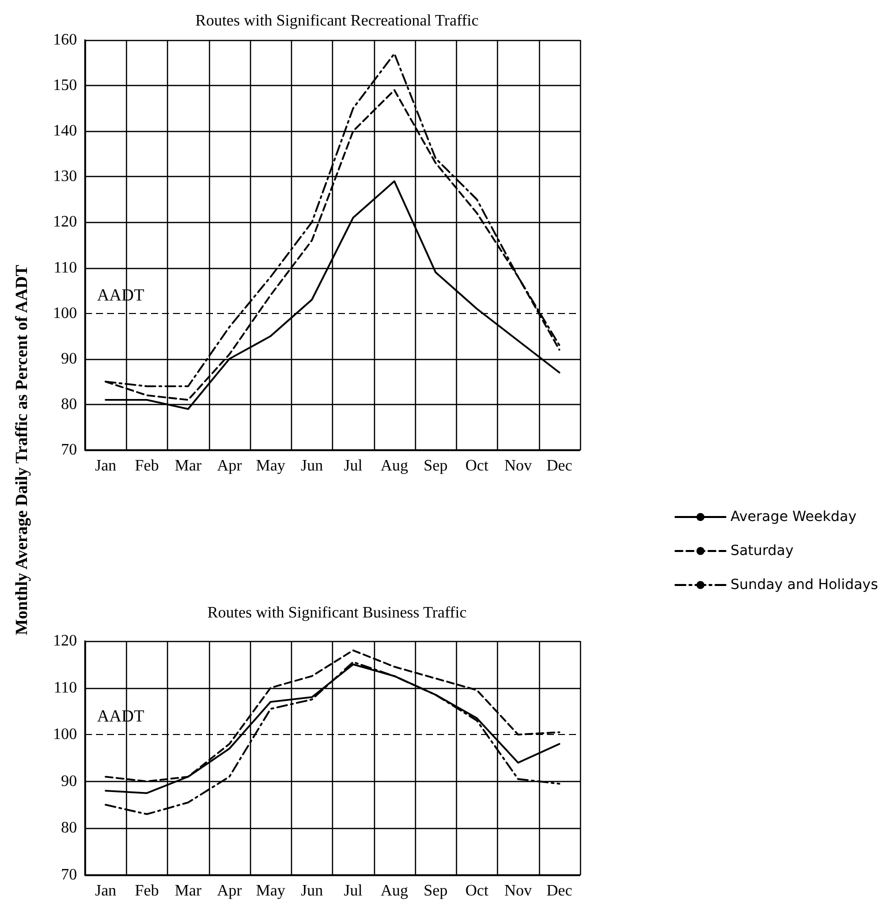 The width and height of the screenshot is (893, 908). What do you see at coordinates (22, 450) in the screenshot?
I see `y-axis-title: Monthly Average Daily Traffic as Percent of AADT` at bounding box center [22, 450].